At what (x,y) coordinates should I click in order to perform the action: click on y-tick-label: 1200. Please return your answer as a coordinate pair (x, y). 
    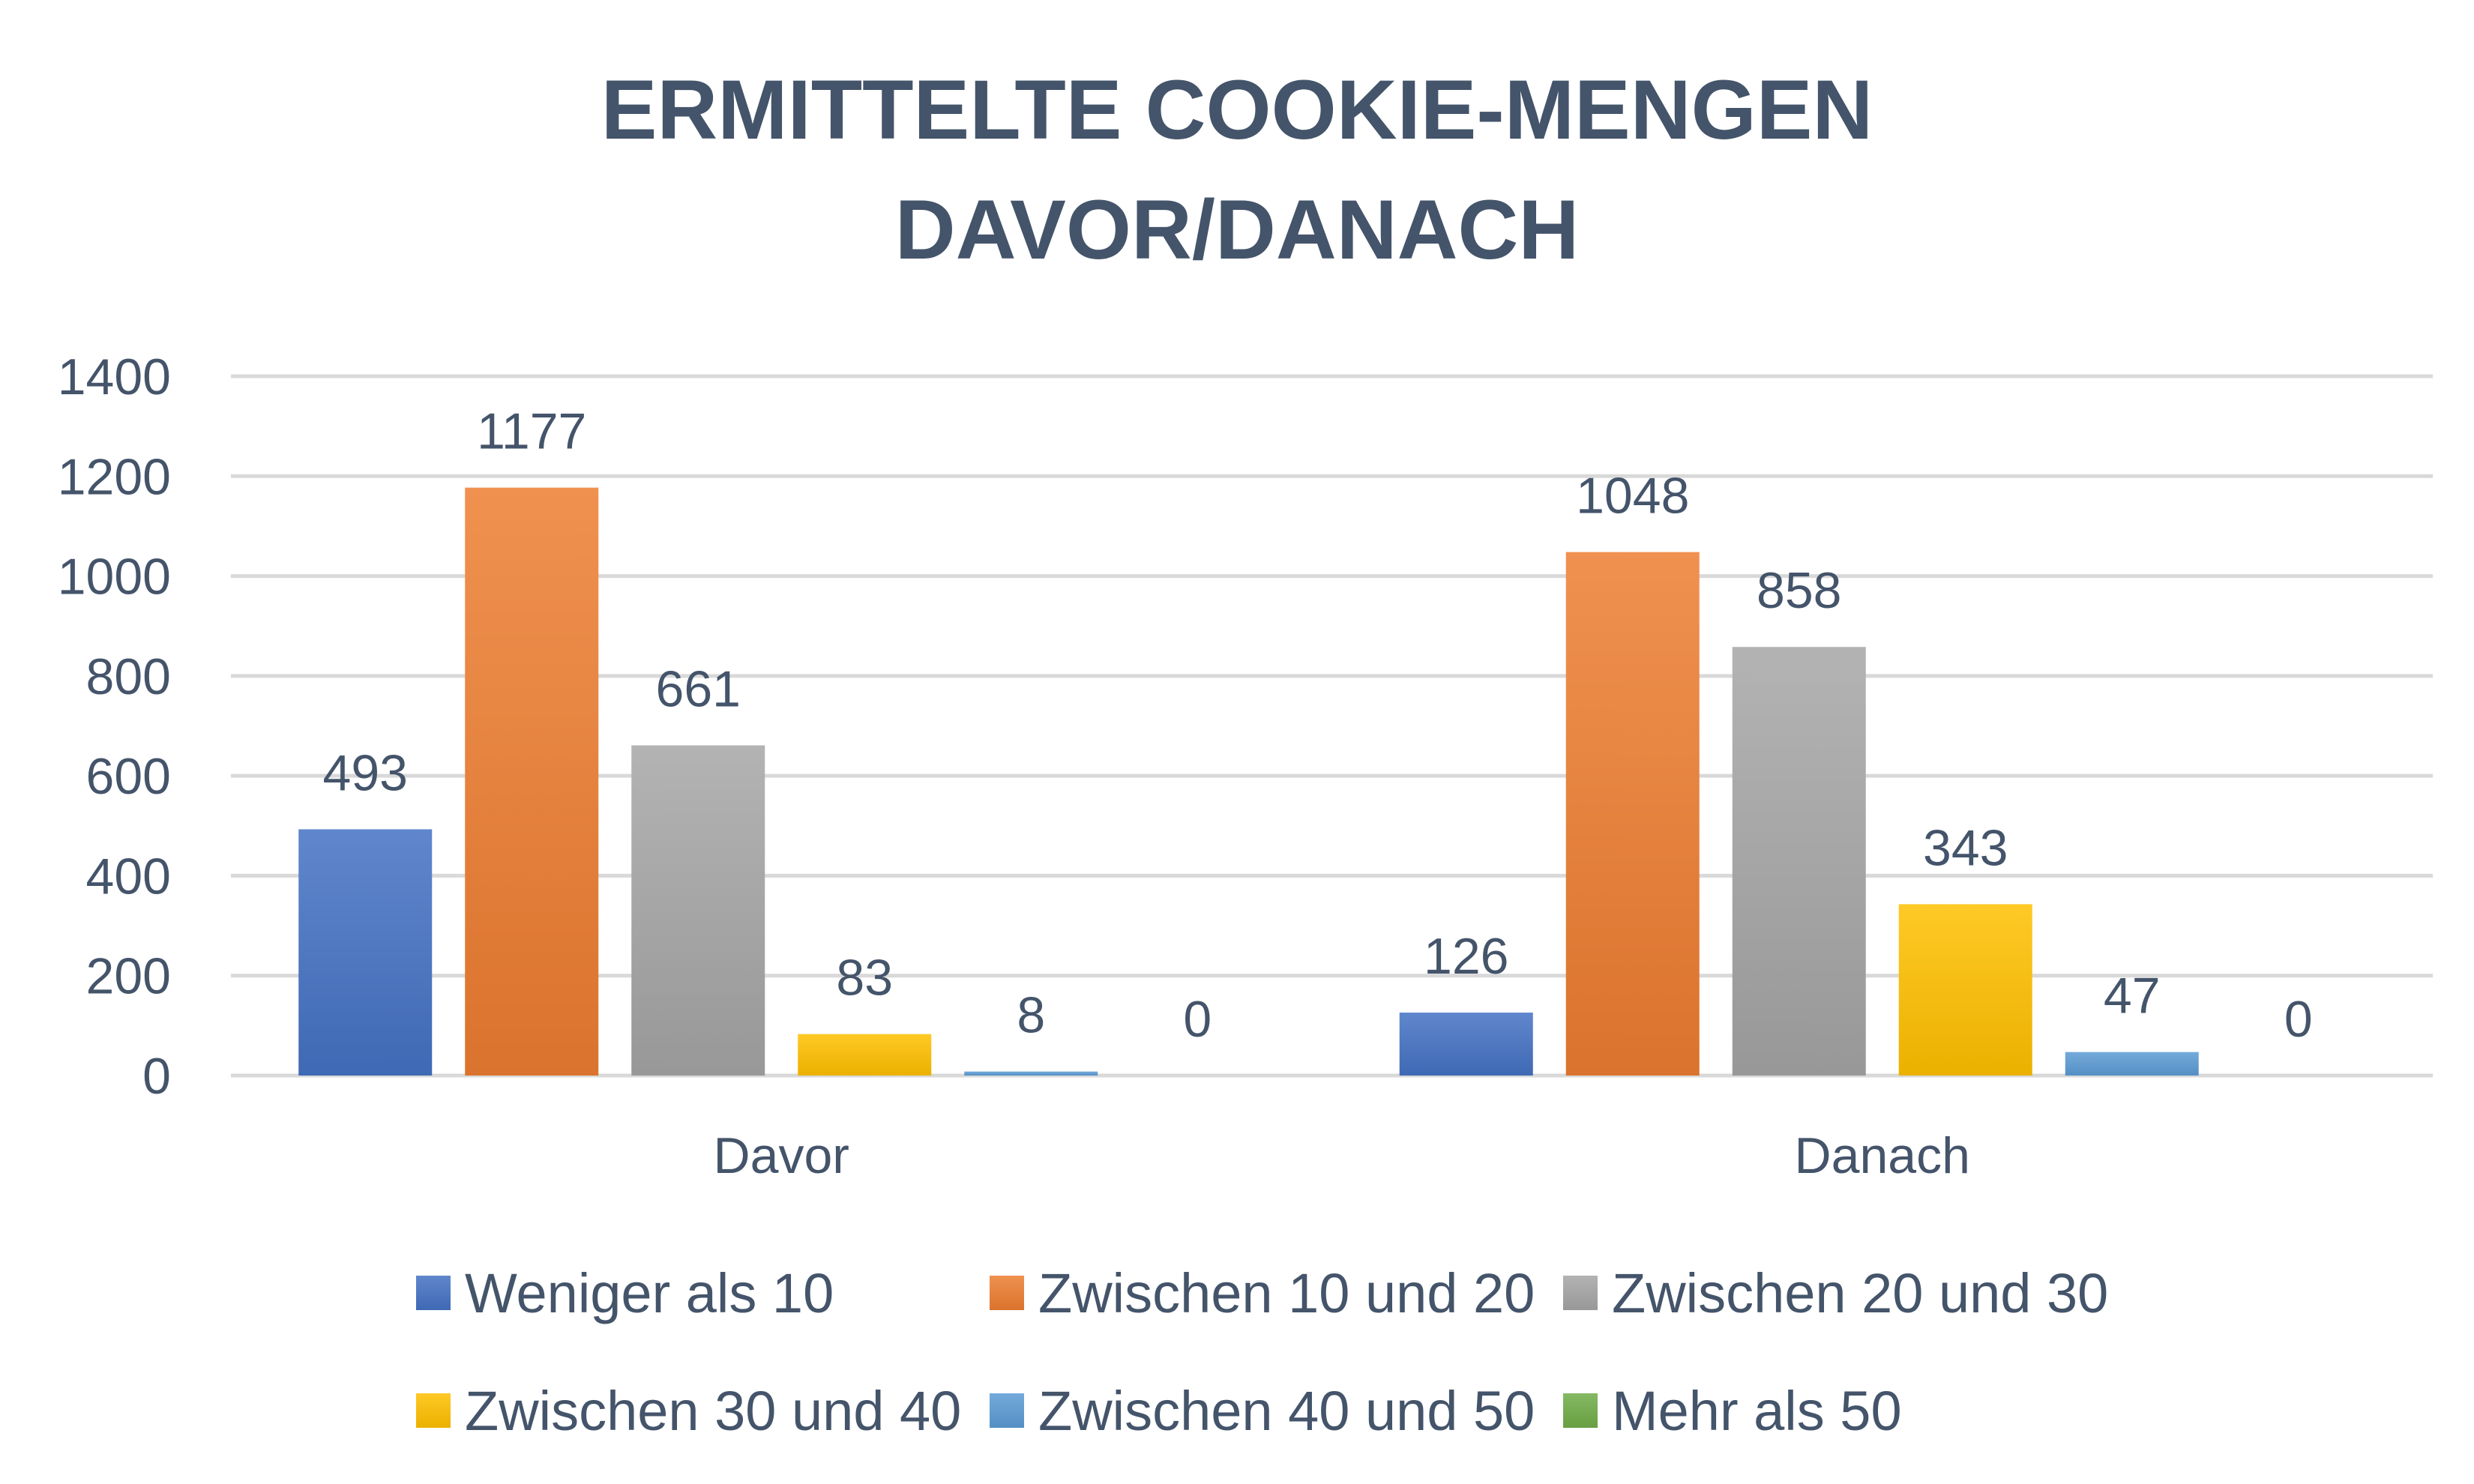
    Looking at the image, I should click on (115, 477).